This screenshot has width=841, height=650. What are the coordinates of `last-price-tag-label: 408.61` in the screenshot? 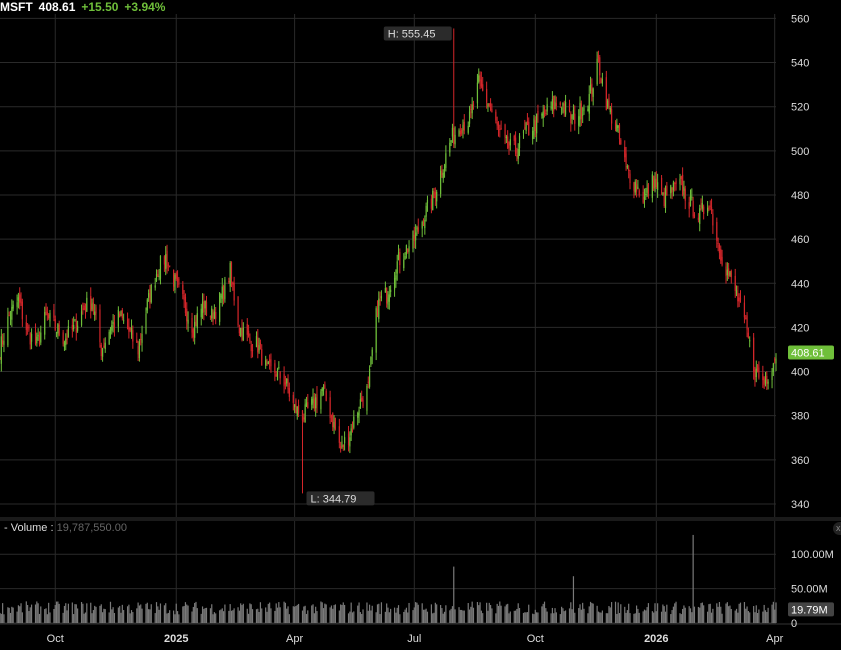 It's located at (808, 354).